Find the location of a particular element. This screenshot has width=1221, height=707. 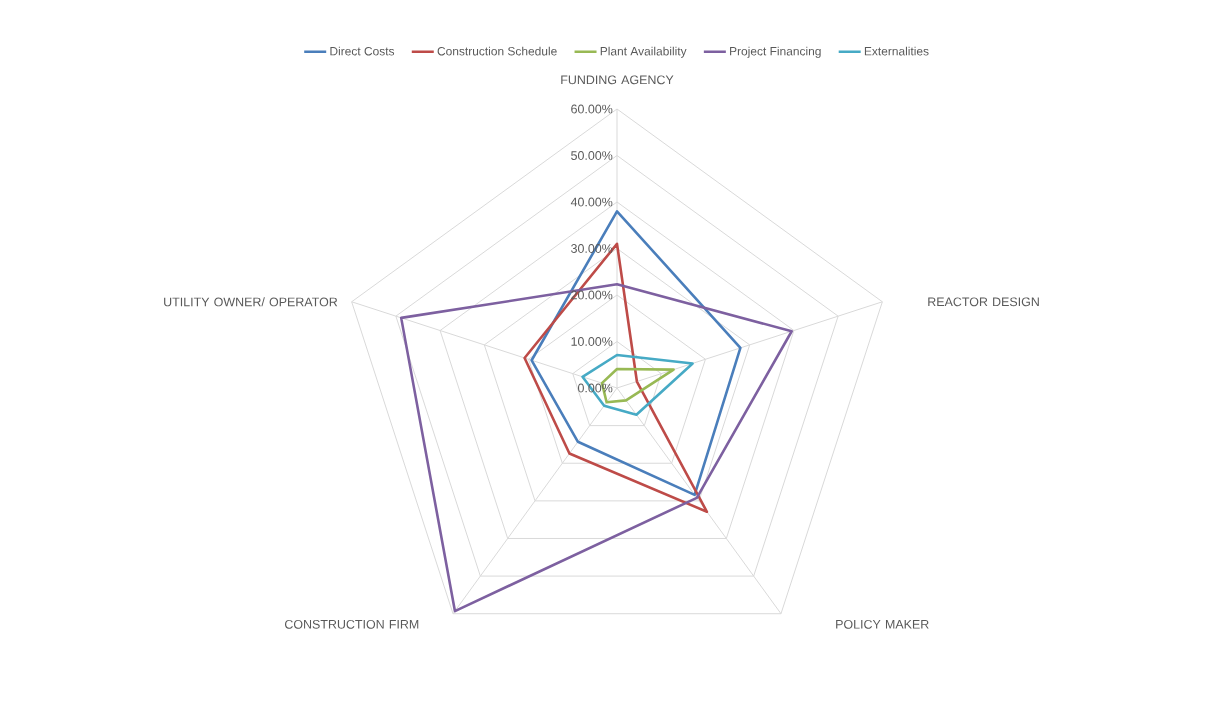

spoke-label: UTILITY OWNER/ OPERATOR is located at coordinates (251, 302).